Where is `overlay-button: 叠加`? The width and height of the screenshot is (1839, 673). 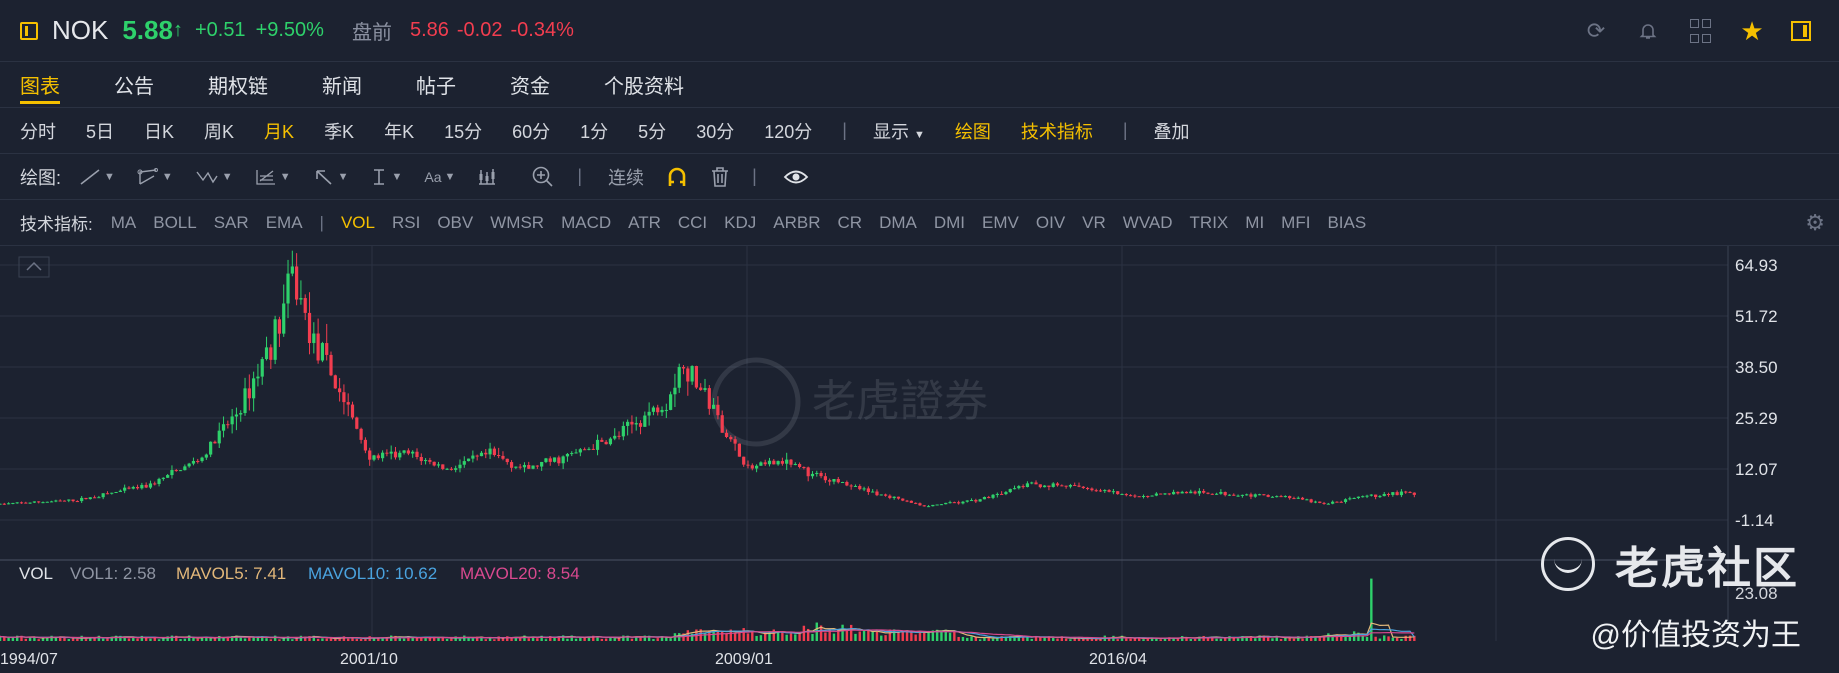
overlay-button: 叠加 is located at coordinates (1171, 131).